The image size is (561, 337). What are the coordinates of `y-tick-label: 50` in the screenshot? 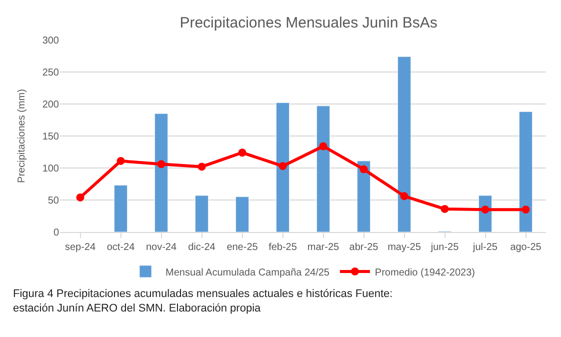 It's located at (54, 201).